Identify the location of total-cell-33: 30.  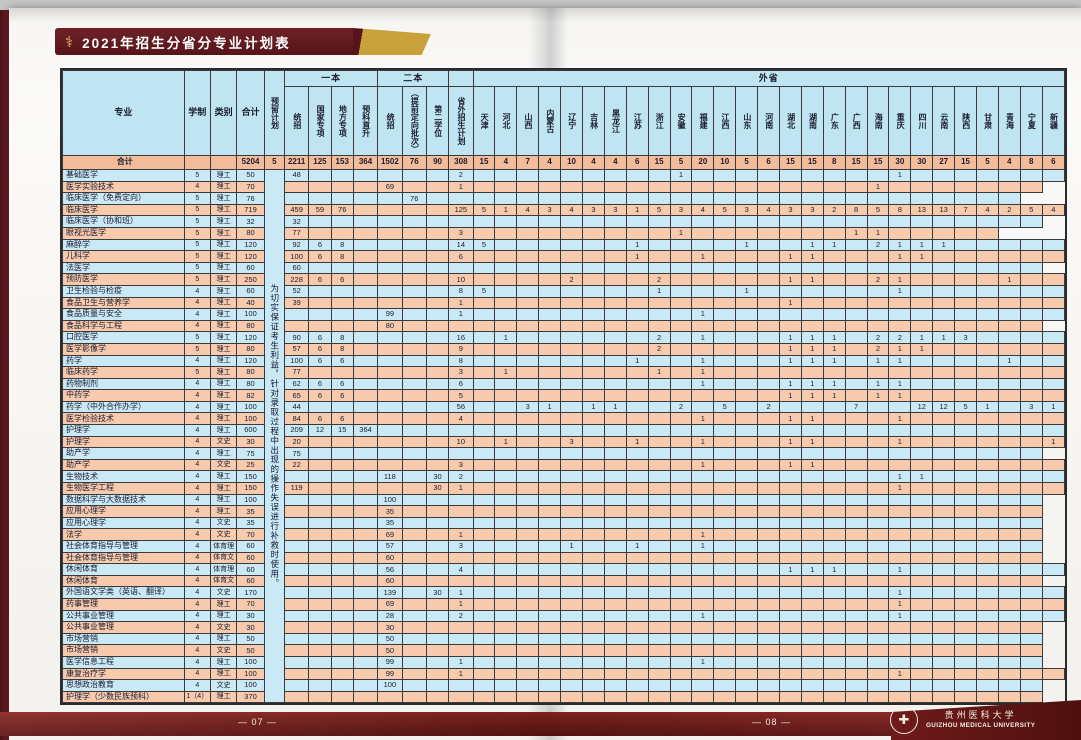
(922, 162).